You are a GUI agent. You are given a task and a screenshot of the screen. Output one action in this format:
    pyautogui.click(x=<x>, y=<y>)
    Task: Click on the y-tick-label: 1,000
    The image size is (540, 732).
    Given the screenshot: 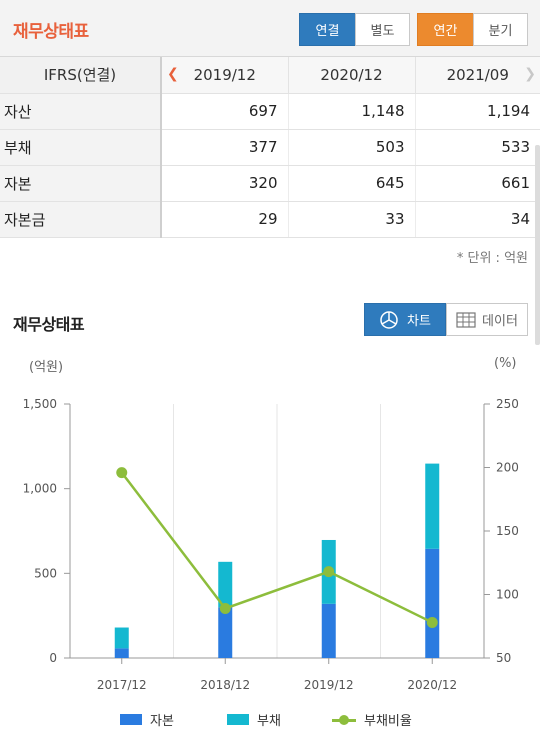 What is the action you would take?
    pyautogui.click(x=40, y=489)
    